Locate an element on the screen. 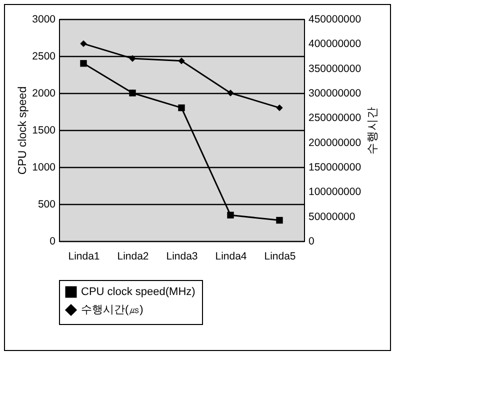 The height and width of the screenshot is (415, 492). y-tick-label: 500 is located at coordinates (47, 204).